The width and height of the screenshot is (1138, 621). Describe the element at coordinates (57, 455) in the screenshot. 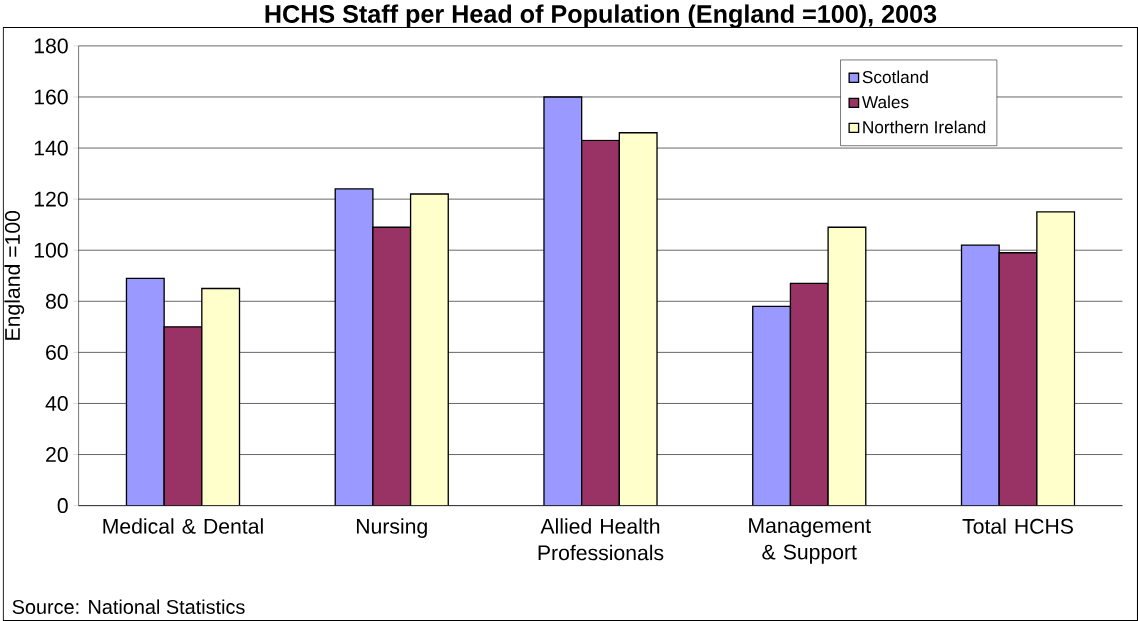

I see `y-tick-label: 20` at that location.